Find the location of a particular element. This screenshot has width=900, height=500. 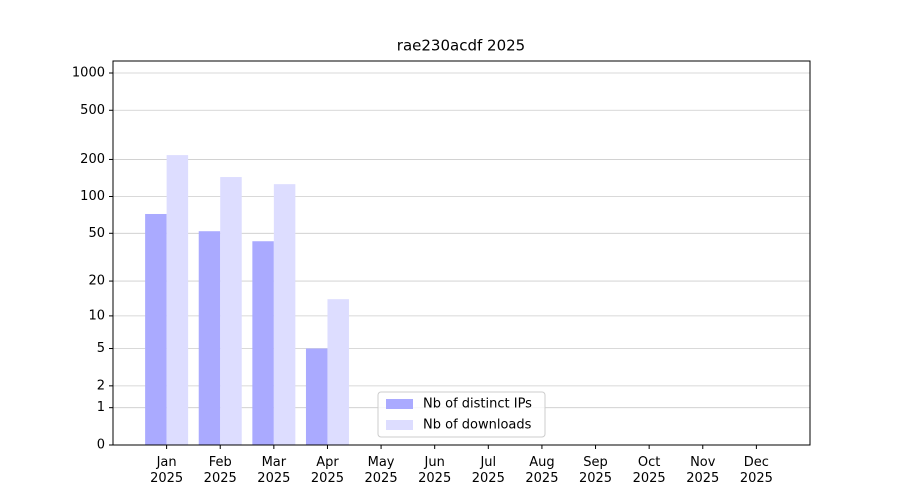

legend-label: Nb of distinct IPs is located at coordinates (477, 404).